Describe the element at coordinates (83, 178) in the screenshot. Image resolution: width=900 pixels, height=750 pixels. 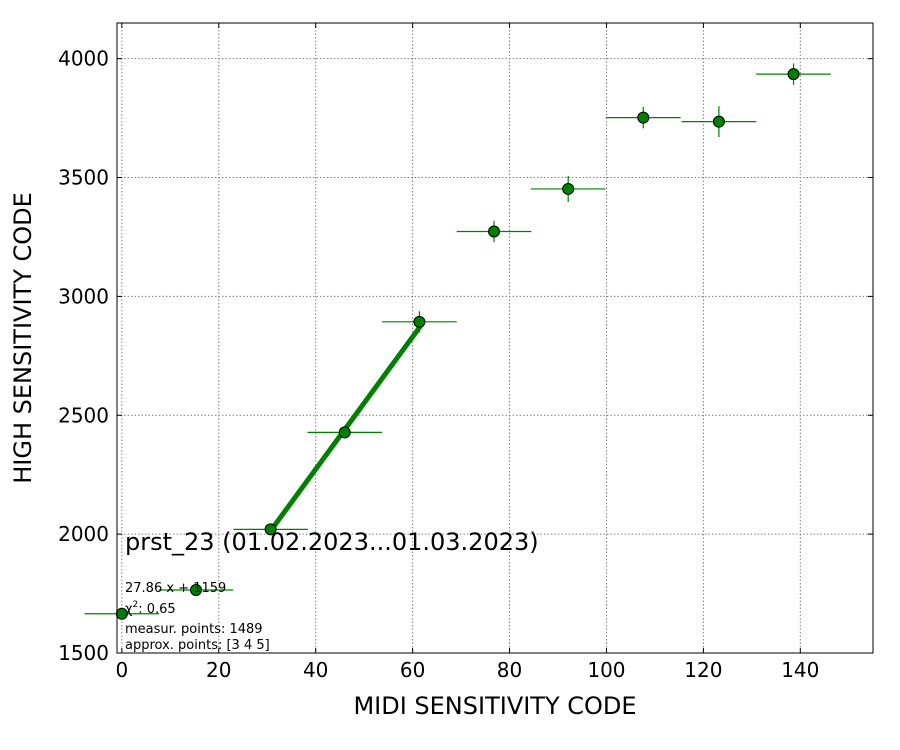
I see `y-tick-label: 3500` at that location.